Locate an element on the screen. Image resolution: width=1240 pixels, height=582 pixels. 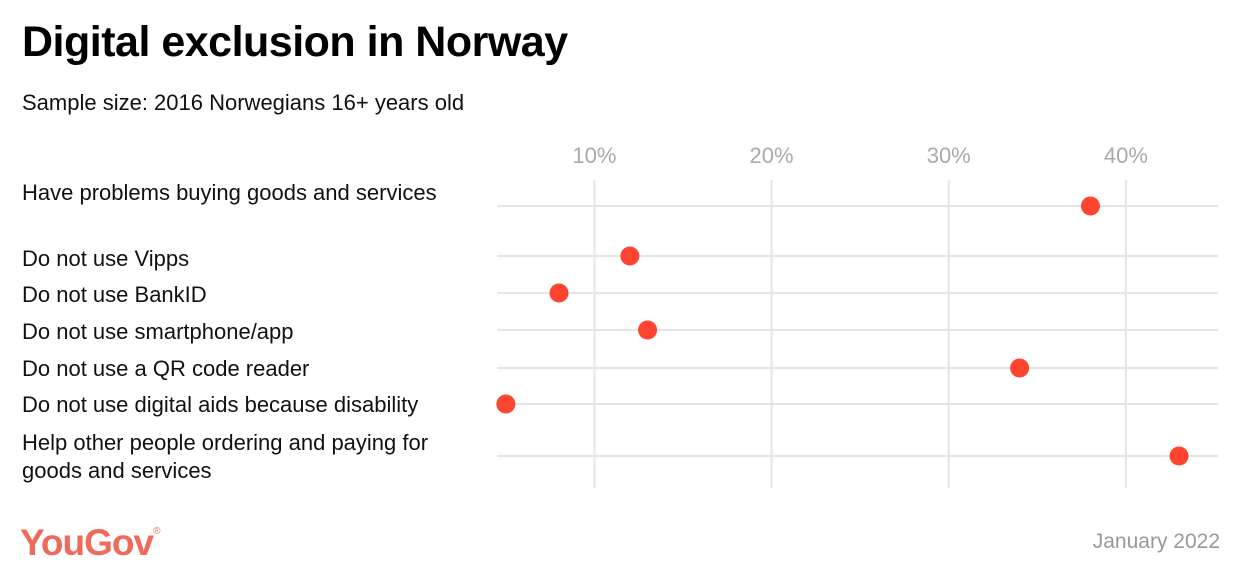
date-label: January 2022 is located at coordinates (1156, 541).